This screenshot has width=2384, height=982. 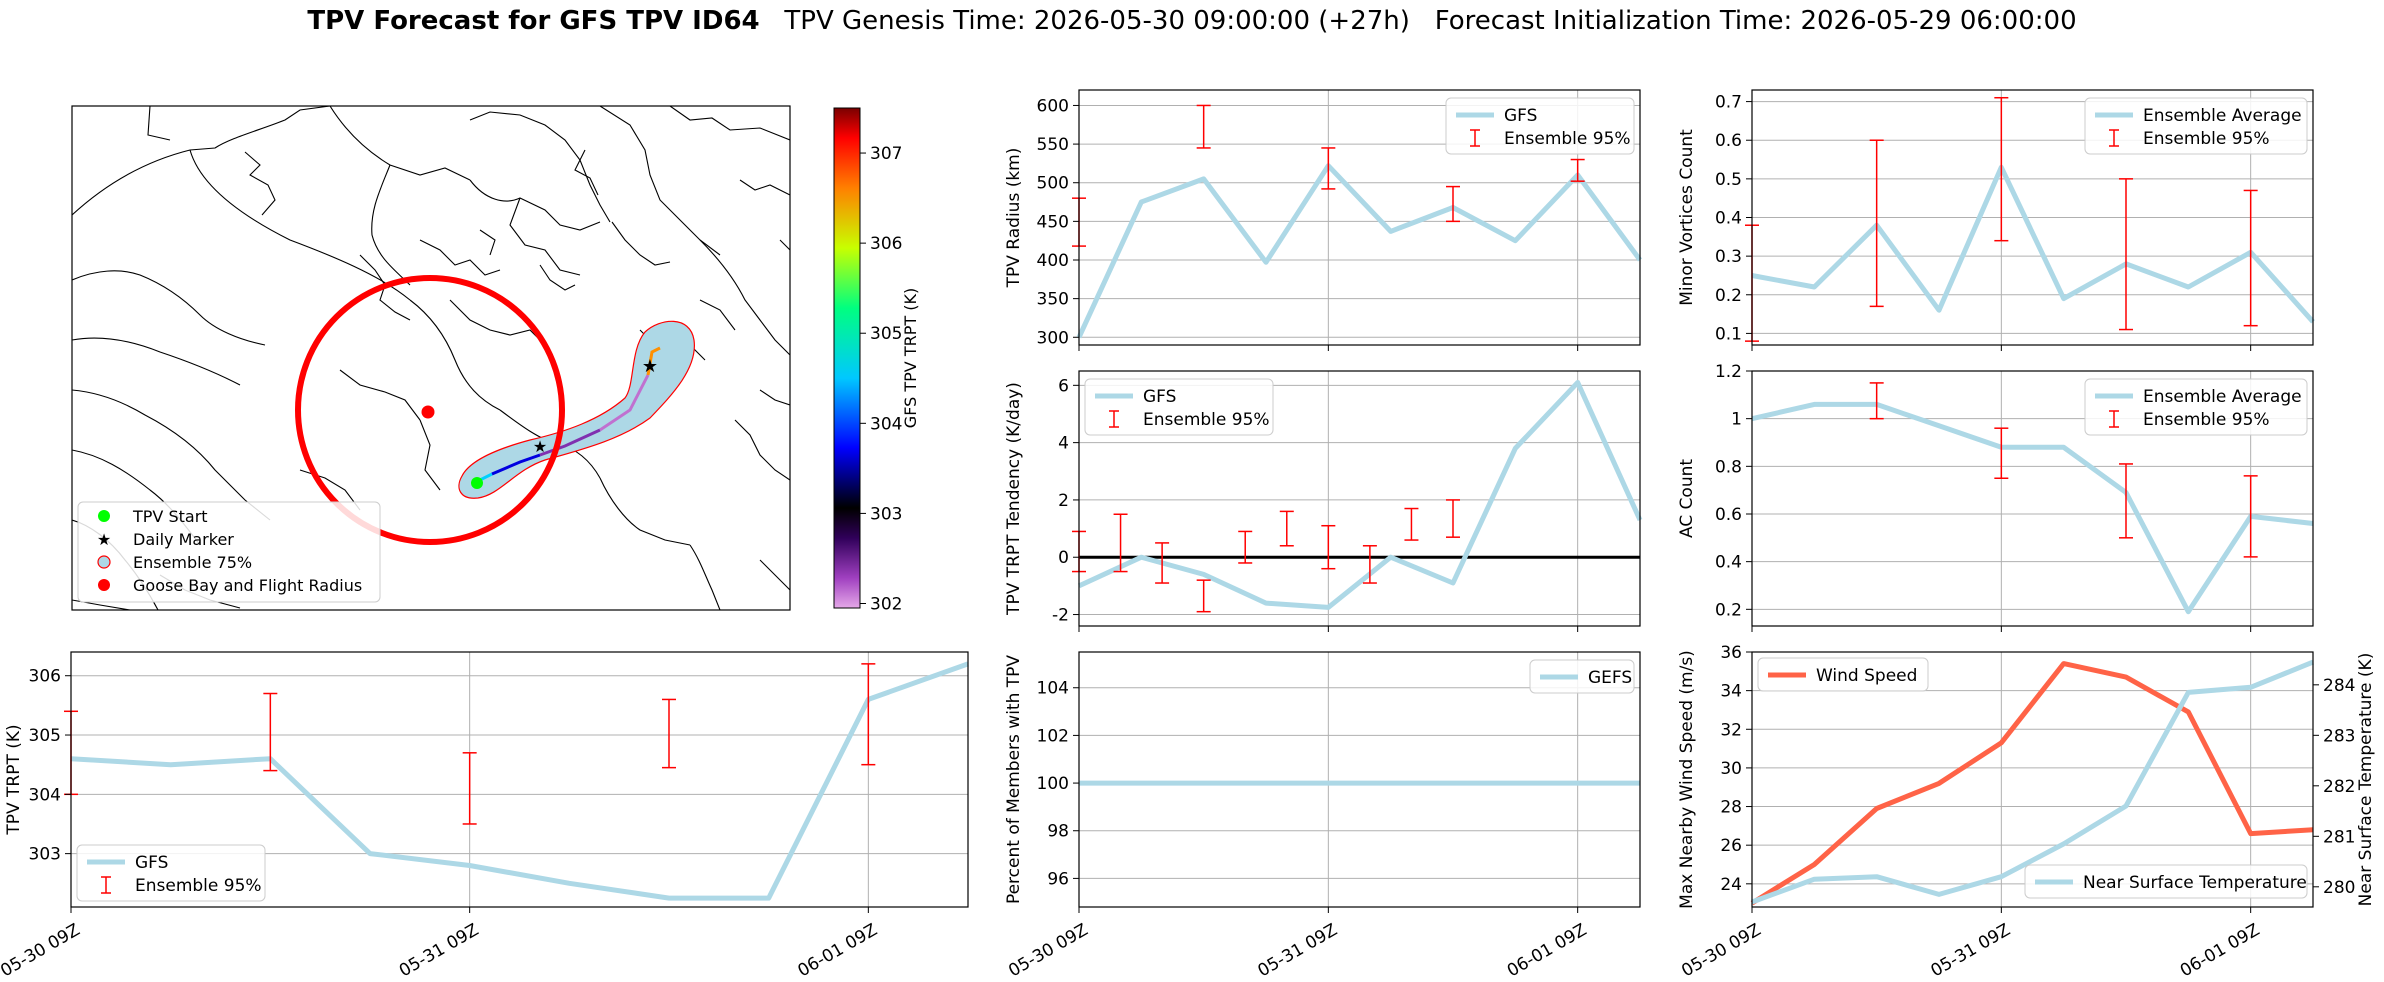 I want to click on y-tick-label: 32, so click(x=1731, y=730).